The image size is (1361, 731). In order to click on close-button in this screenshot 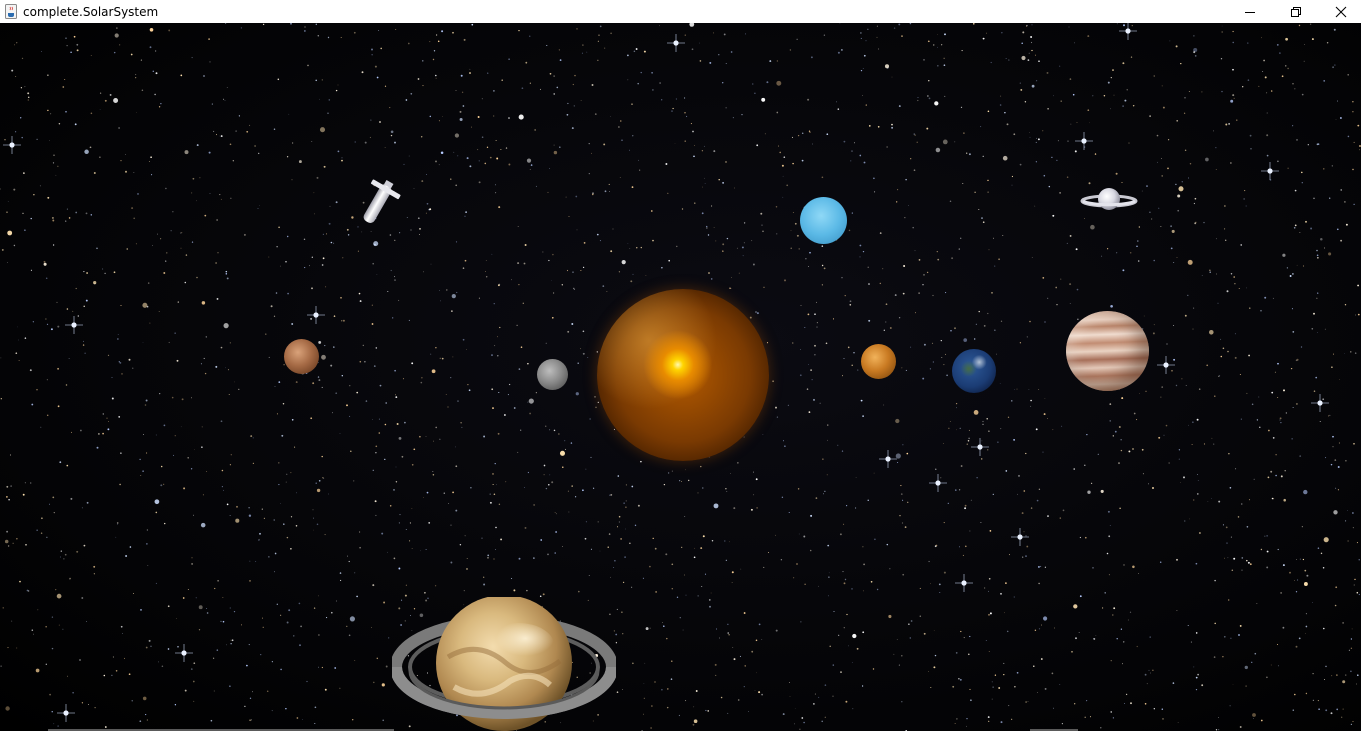, I will do `click(1339, 11)`.